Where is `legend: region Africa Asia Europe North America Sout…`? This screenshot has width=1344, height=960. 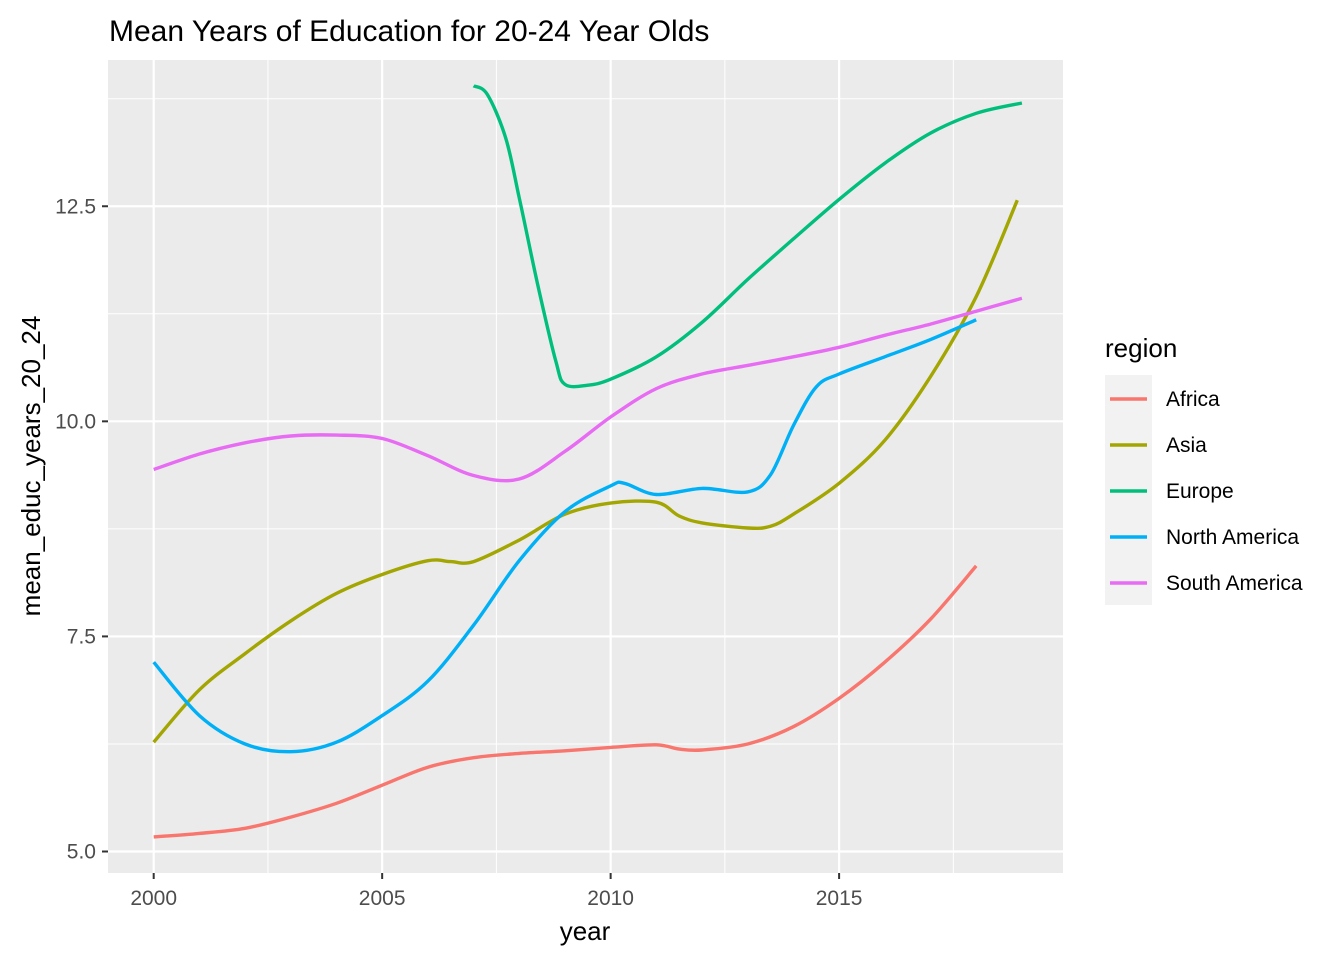
legend: region Africa Asia Europe North America Sout… is located at coordinates (1204, 469).